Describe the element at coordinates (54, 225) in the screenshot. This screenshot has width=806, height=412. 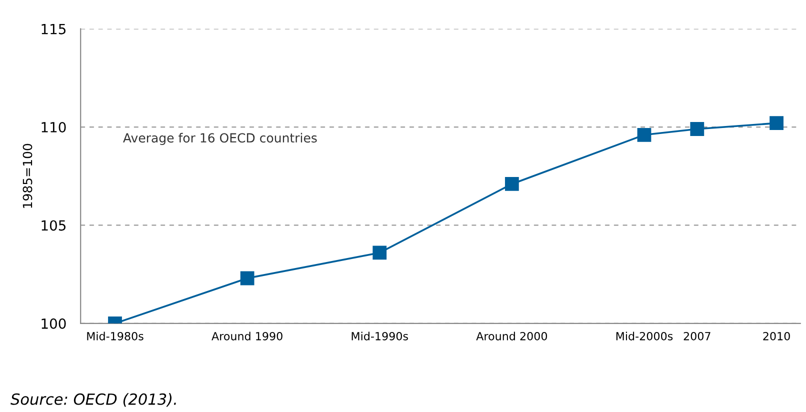
I see `y-tick-label: 105` at that location.